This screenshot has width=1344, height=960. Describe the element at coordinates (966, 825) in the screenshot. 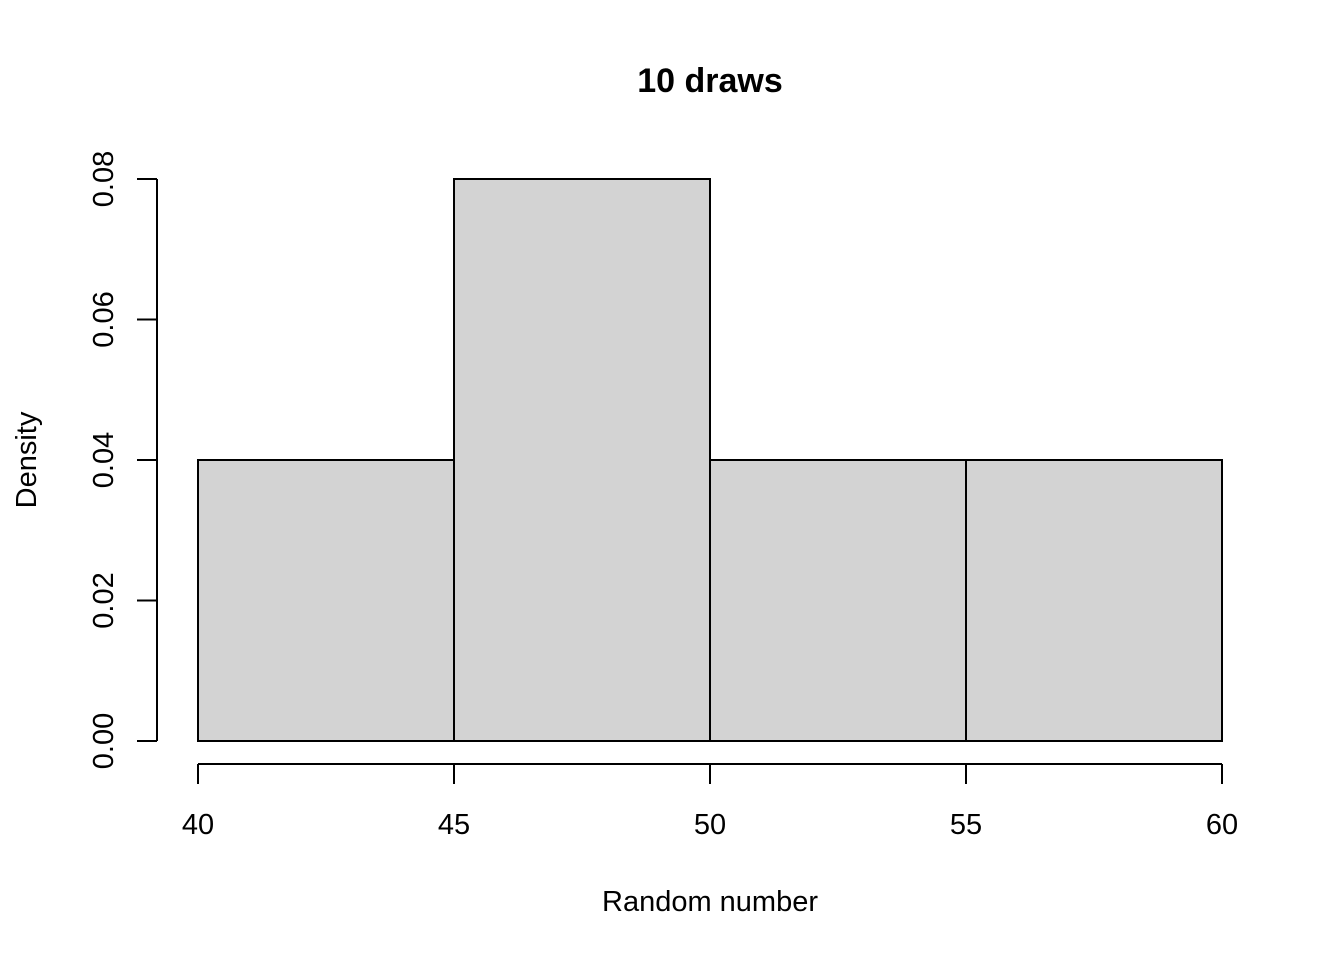

I see `x-tick-label-3: 55` at that location.